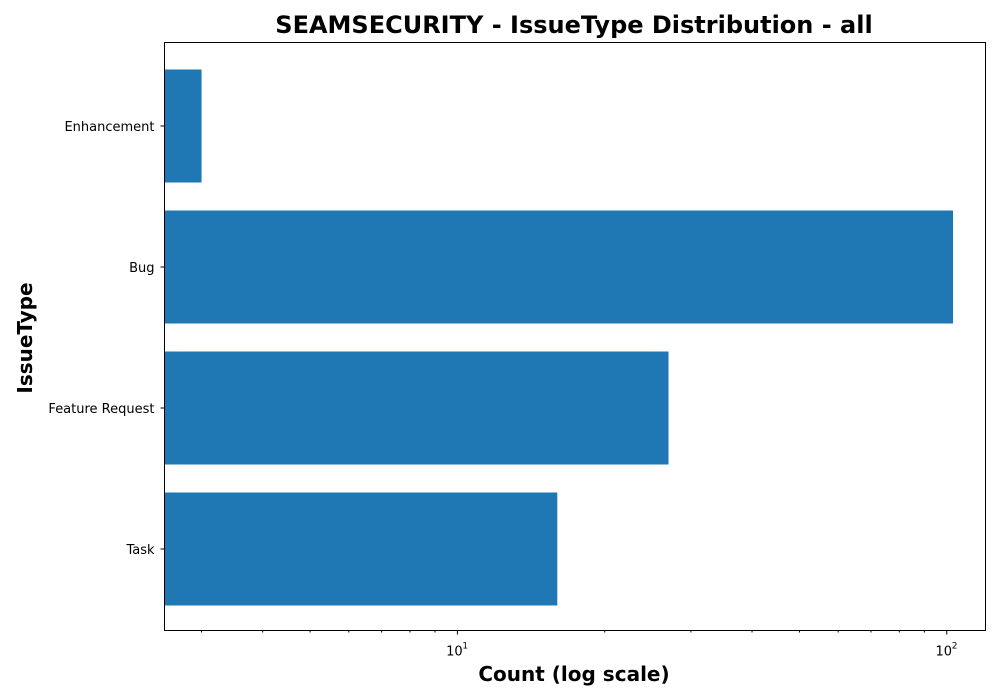 This screenshot has width=1000, height=700. What do you see at coordinates (573, 674) in the screenshot?
I see `x-axis-label: Count (log scale)` at bounding box center [573, 674].